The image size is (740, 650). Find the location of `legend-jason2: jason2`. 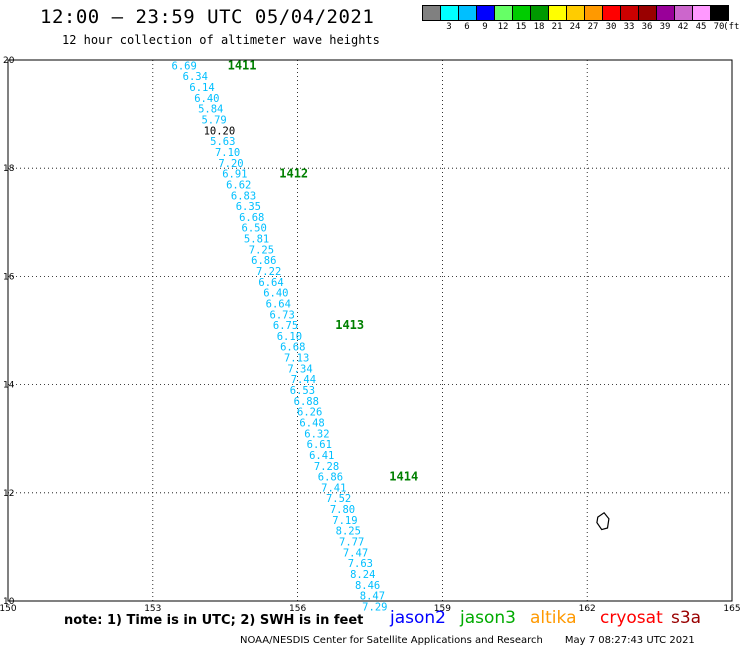

legend-jason2: jason2 is located at coordinates (418, 618).